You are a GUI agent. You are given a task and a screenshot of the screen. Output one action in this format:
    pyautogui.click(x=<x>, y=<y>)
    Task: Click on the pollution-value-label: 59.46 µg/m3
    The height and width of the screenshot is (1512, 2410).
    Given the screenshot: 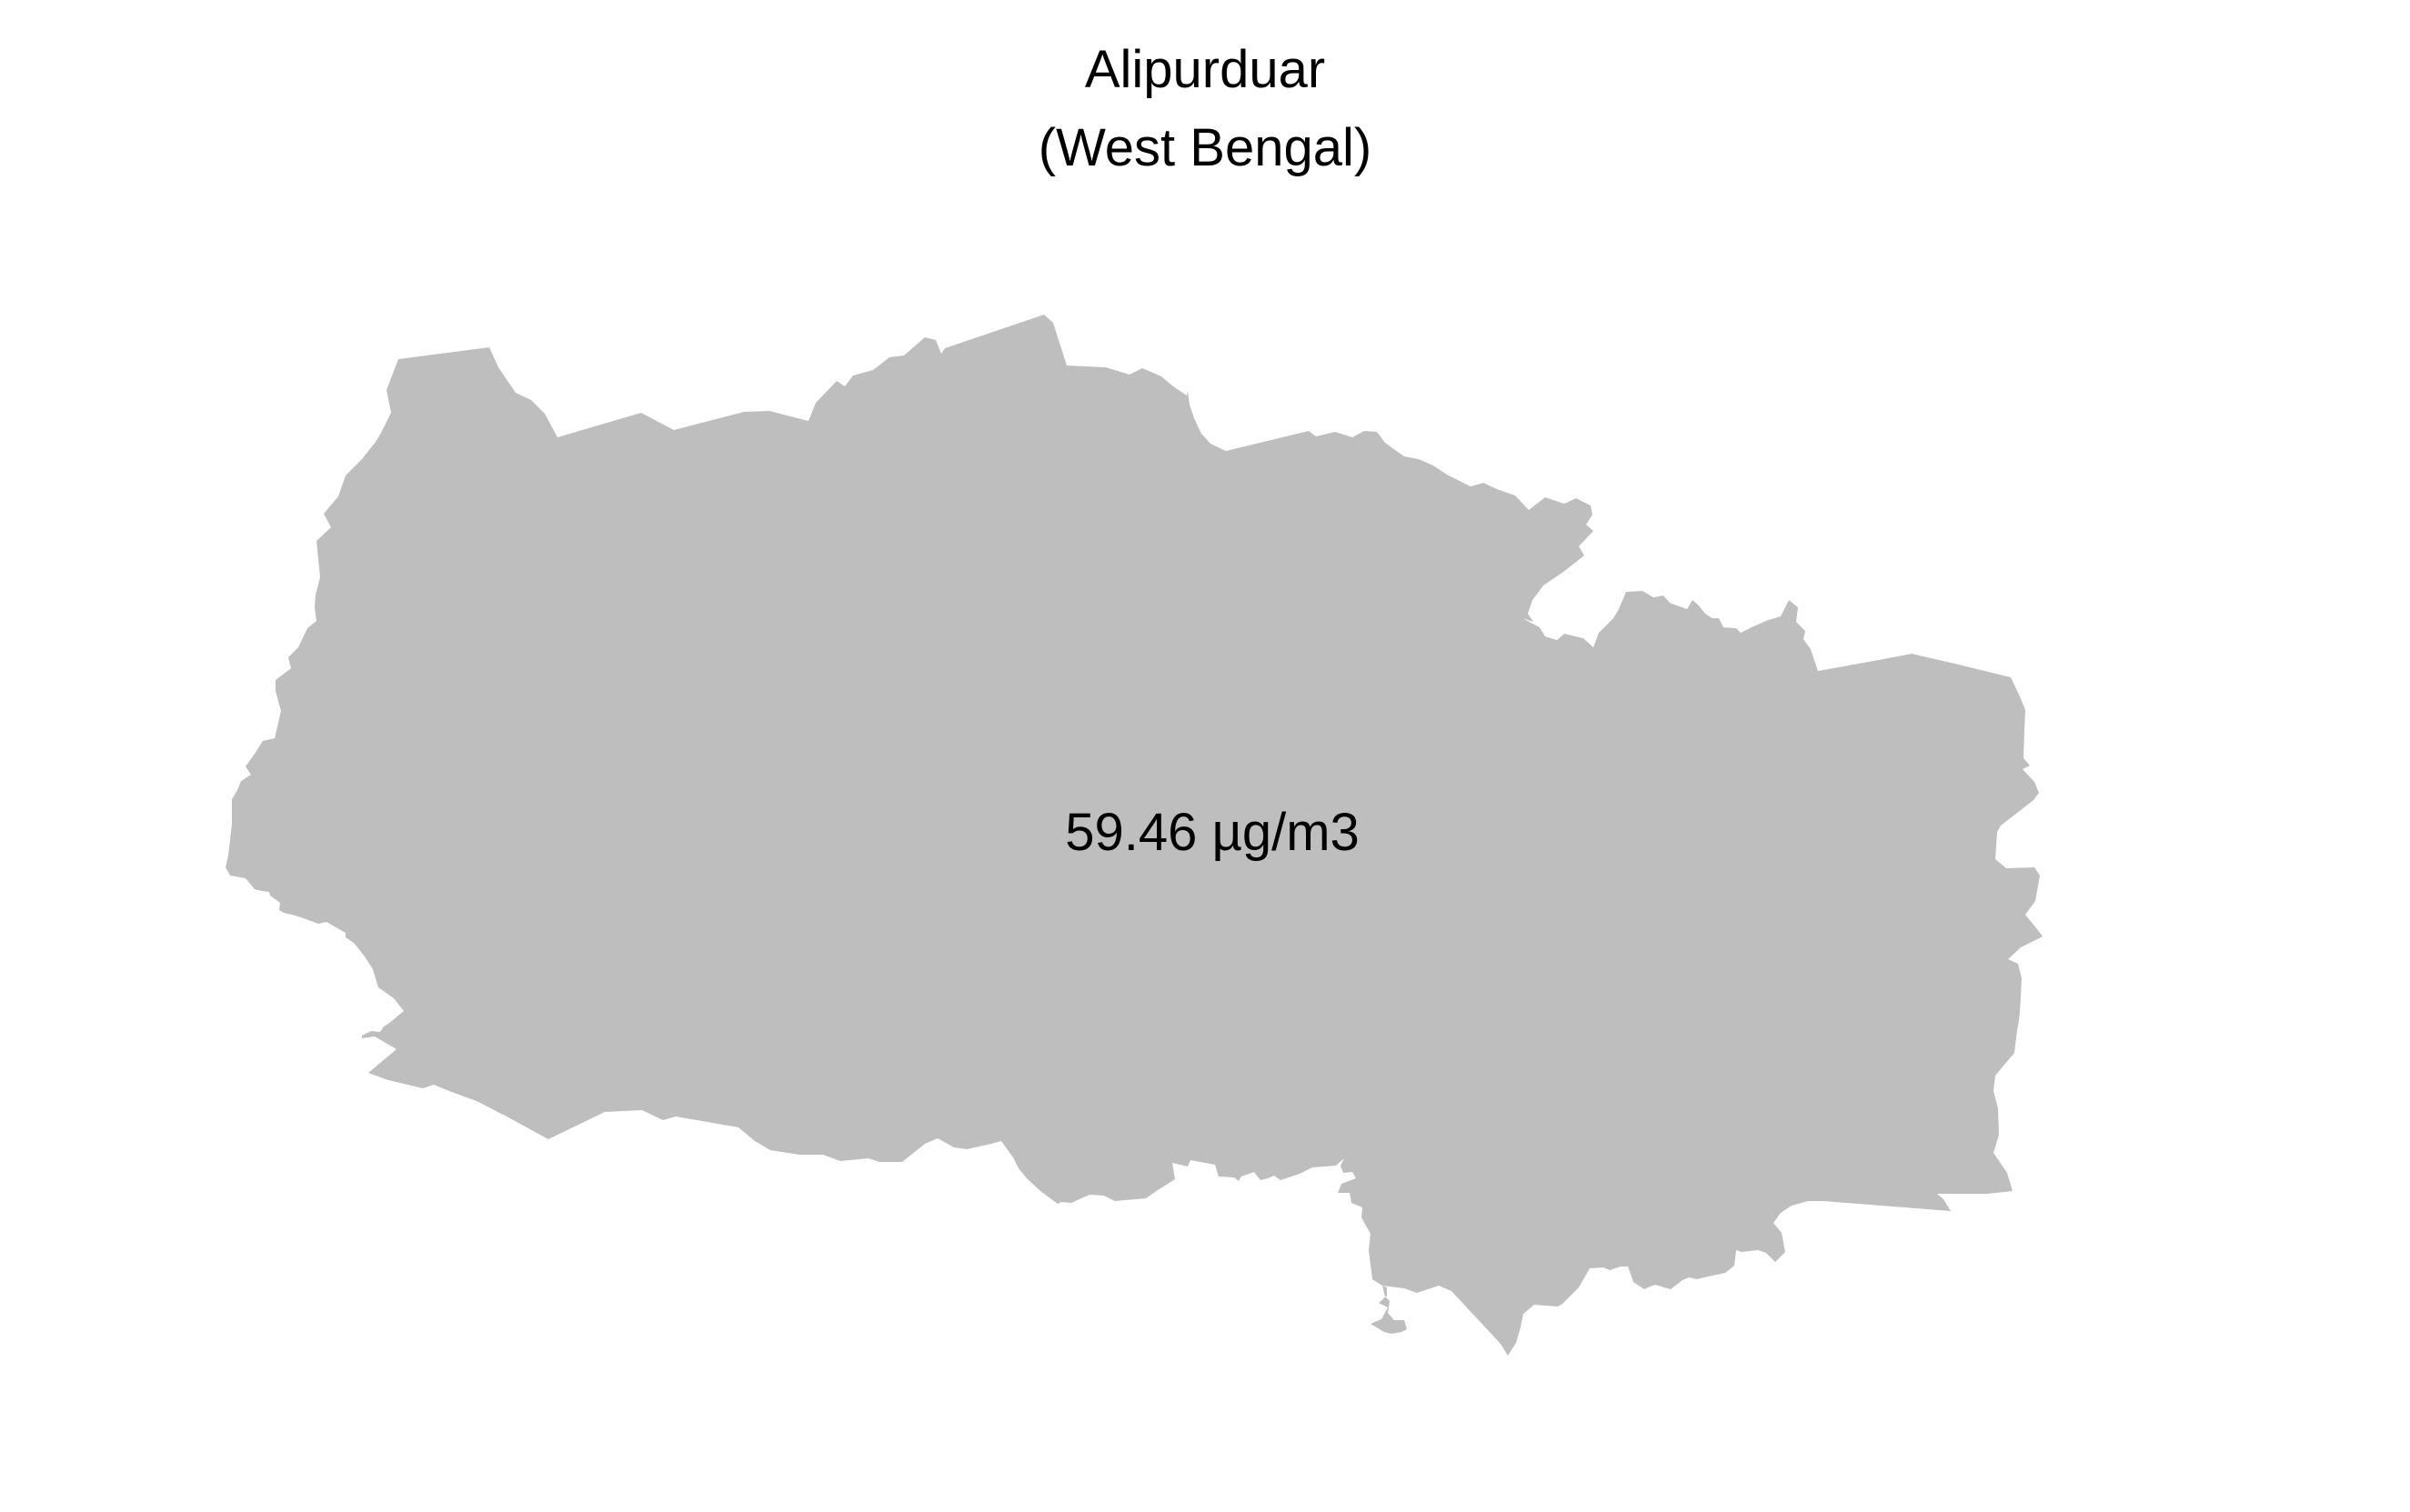 What is the action you would take?
    pyautogui.click(x=1213, y=832)
    